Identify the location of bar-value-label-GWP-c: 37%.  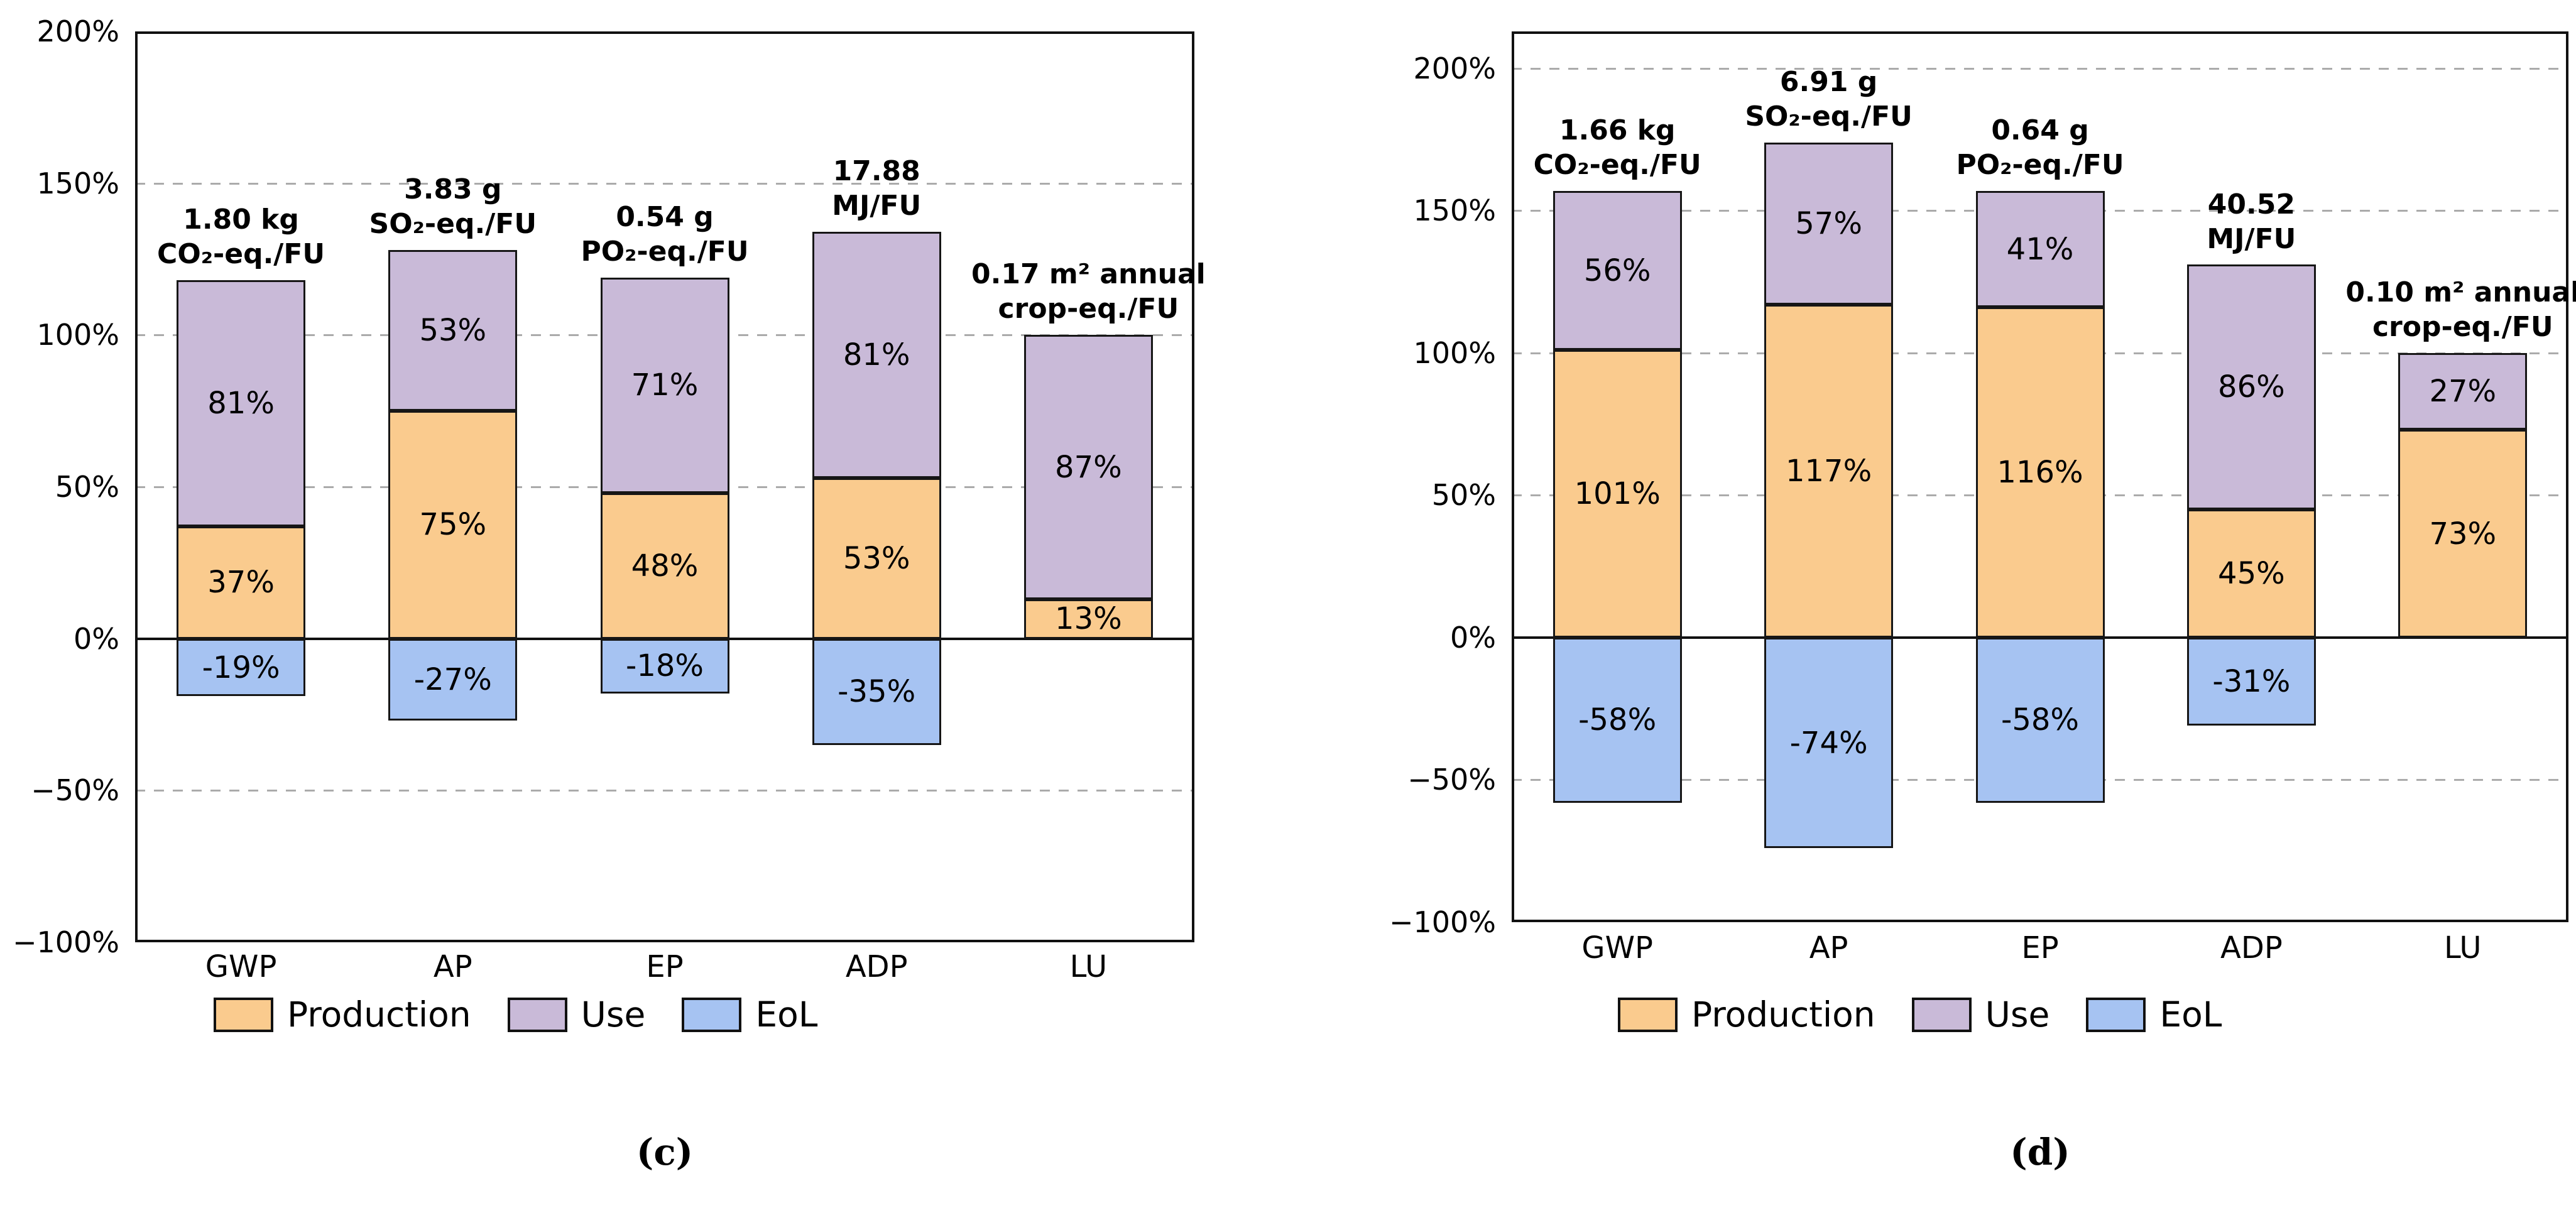
(241, 583).